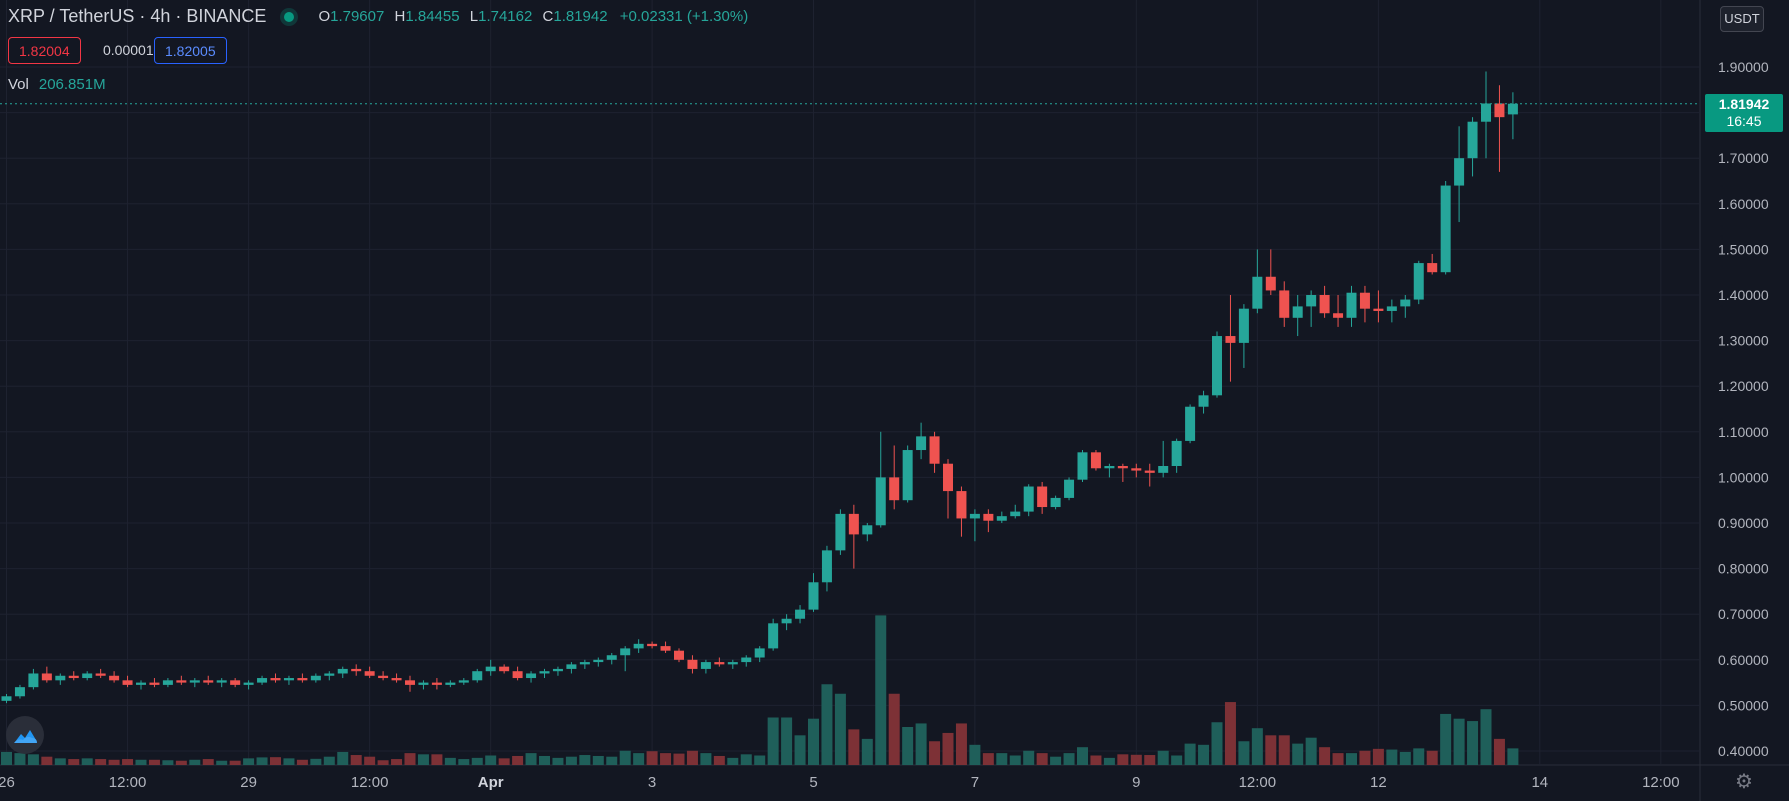 This screenshot has width=1789, height=801. Describe the element at coordinates (44, 50) in the screenshot. I see `sell-button: 1.82004` at that location.